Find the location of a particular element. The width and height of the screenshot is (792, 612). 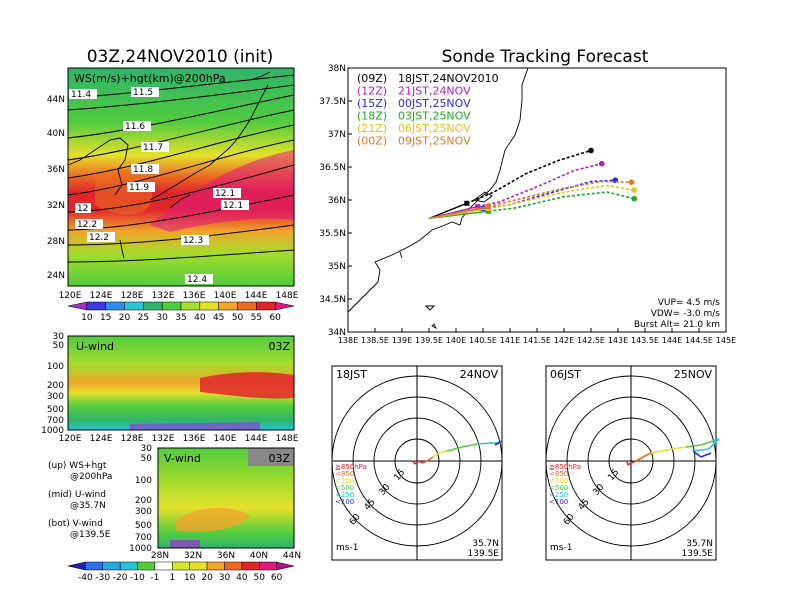

u-pressure-tick: 100 is located at coordinates (55, 367).